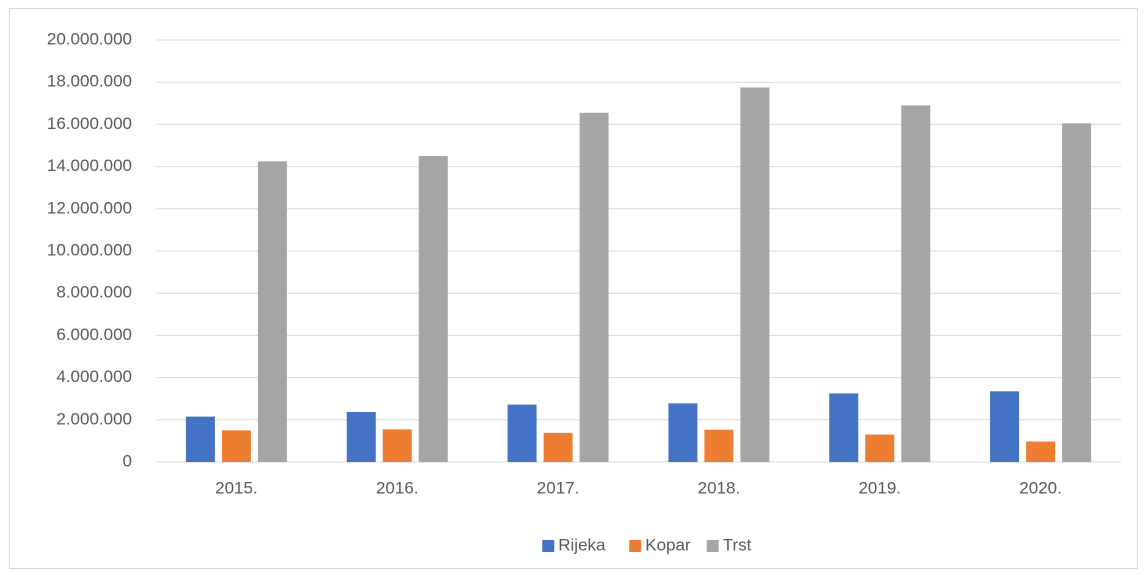 This screenshot has width=1147, height=575. What do you see at coordinates (89, 207) in the screenshot?
I see `y-tick-label: 12.000.000` at bounding box center [89, 207].